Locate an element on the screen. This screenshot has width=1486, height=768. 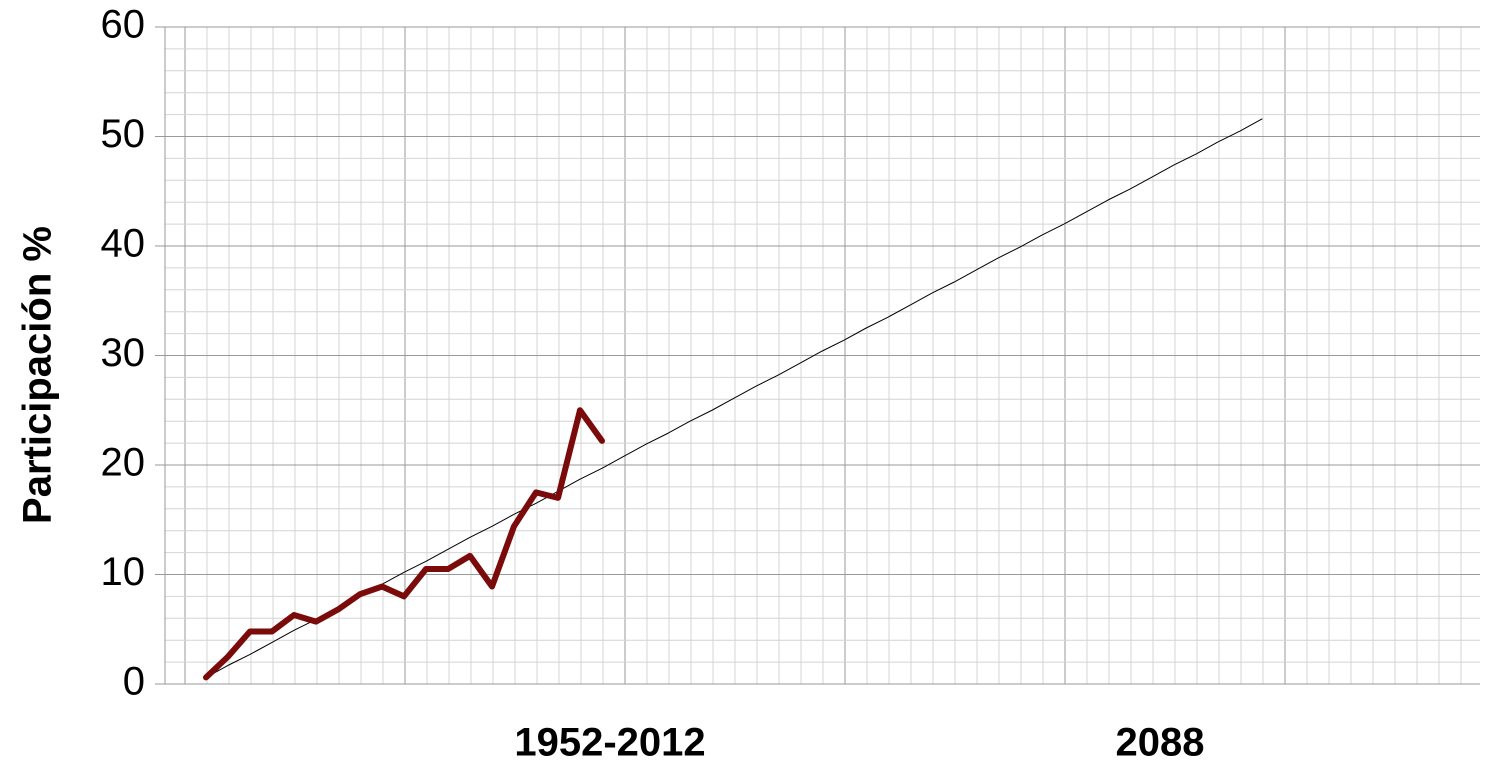
series-line is located at coordinates (404, 544).